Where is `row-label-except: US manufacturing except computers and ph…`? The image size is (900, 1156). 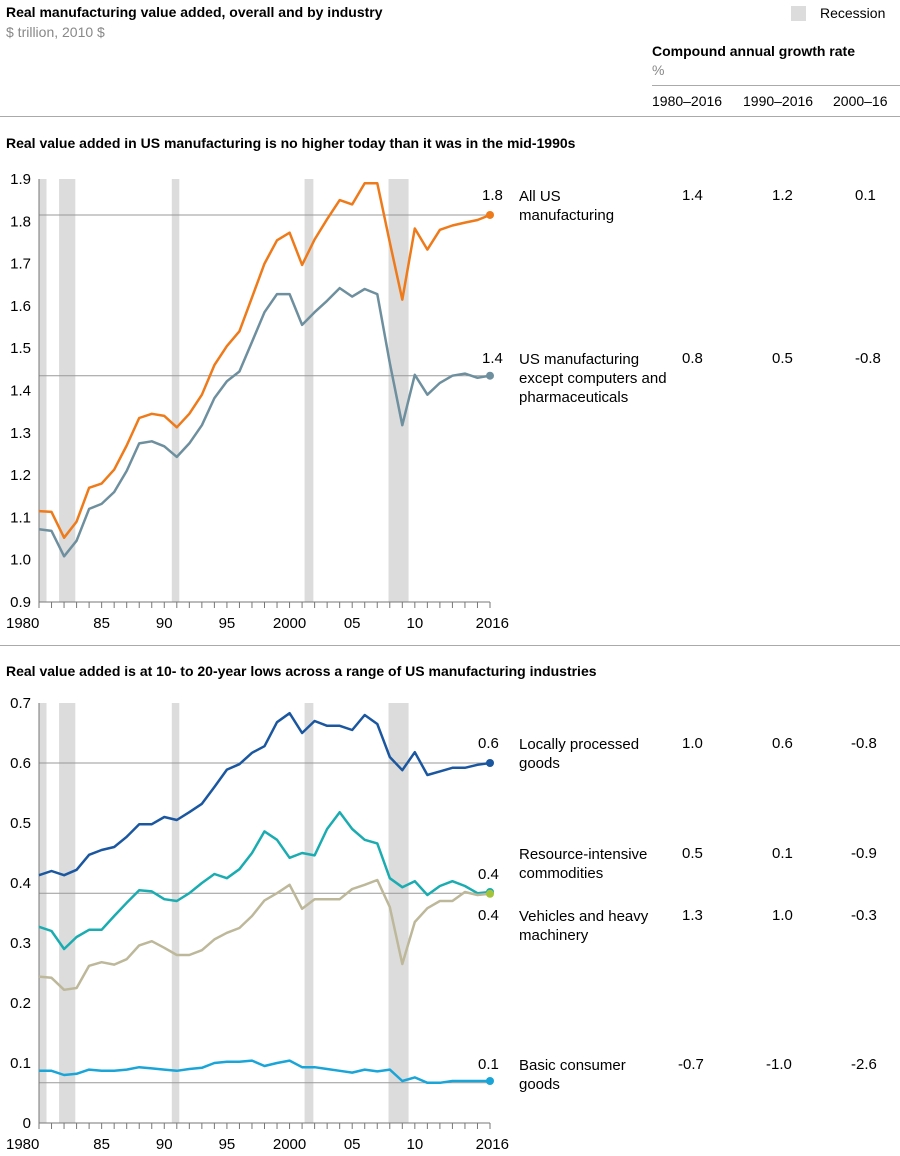 row-label-except: US manufacturing except computers and ph… is located at coordinates (593, 378).